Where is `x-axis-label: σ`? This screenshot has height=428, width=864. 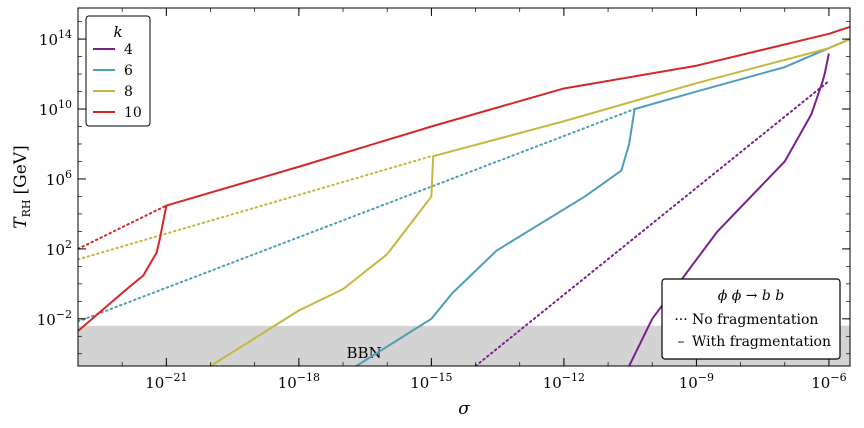 x-axis-label: σ is located at coordinates (464, 409).